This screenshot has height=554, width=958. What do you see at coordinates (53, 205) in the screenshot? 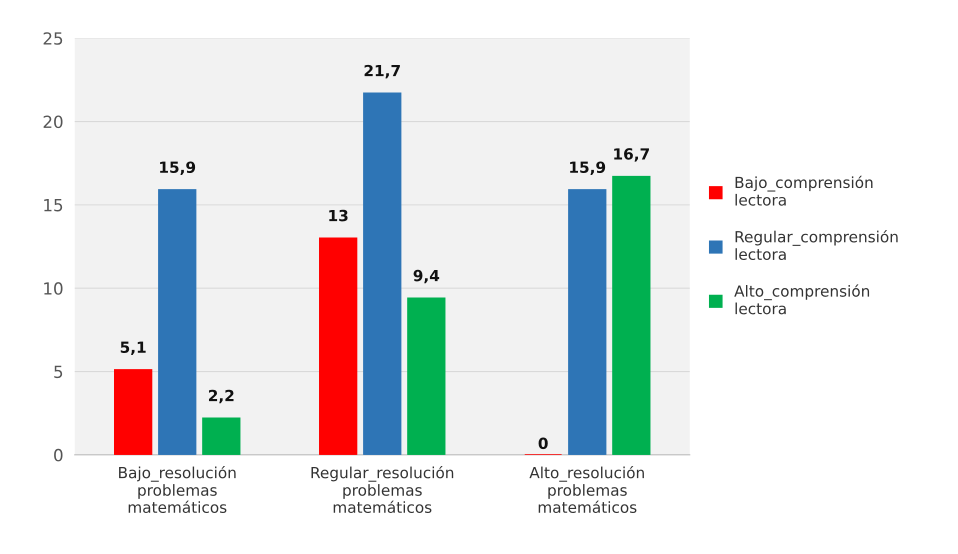
I see `y-tick-label: 15` at bounding box center [53, 205].